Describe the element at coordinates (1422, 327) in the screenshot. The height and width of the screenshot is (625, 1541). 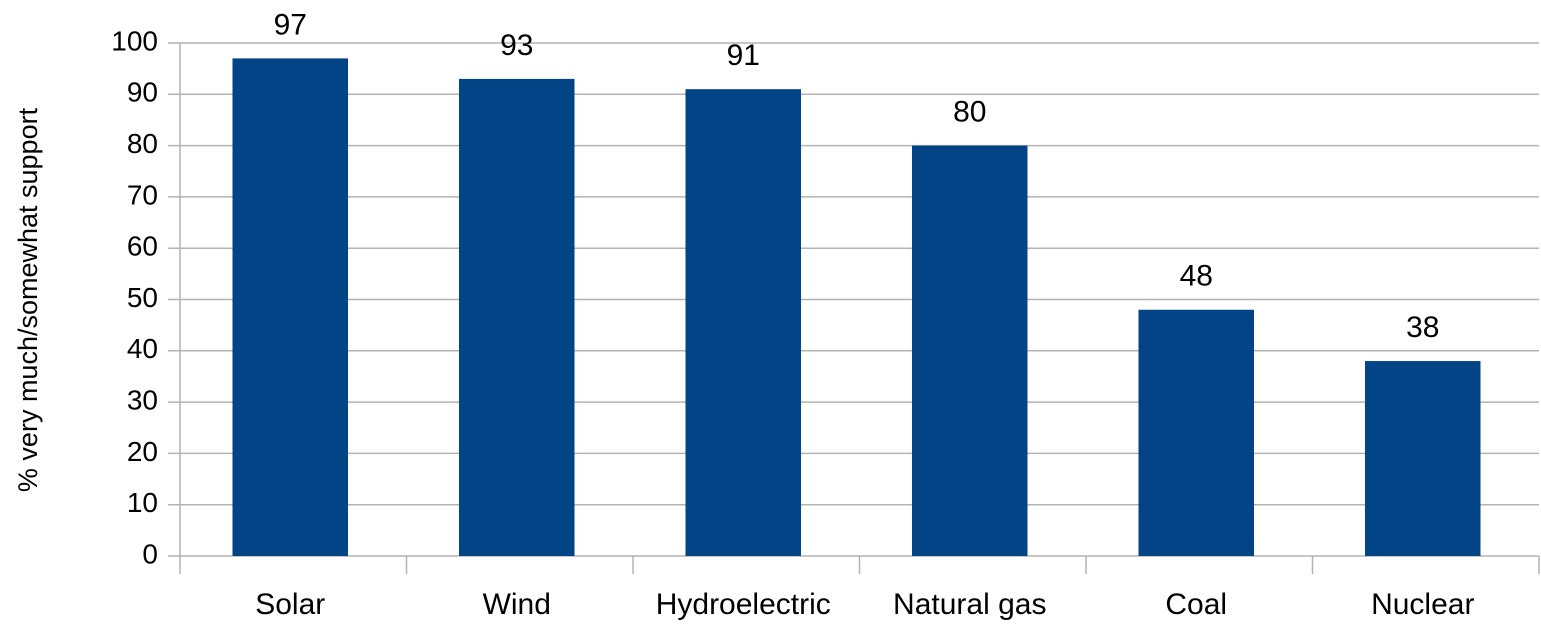
I see `data-label: 38` at that location.